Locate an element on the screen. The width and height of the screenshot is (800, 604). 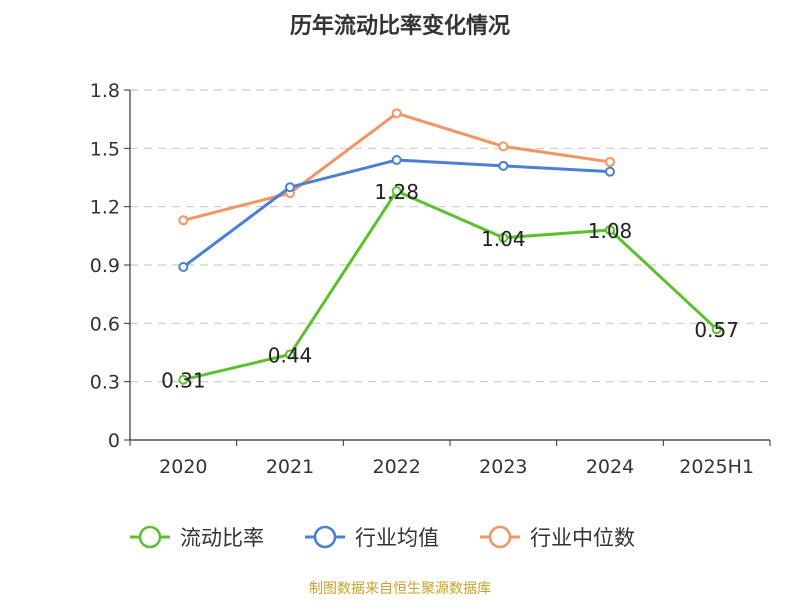
legend-item: 行业中位数 is located at coordinates (557, 537).